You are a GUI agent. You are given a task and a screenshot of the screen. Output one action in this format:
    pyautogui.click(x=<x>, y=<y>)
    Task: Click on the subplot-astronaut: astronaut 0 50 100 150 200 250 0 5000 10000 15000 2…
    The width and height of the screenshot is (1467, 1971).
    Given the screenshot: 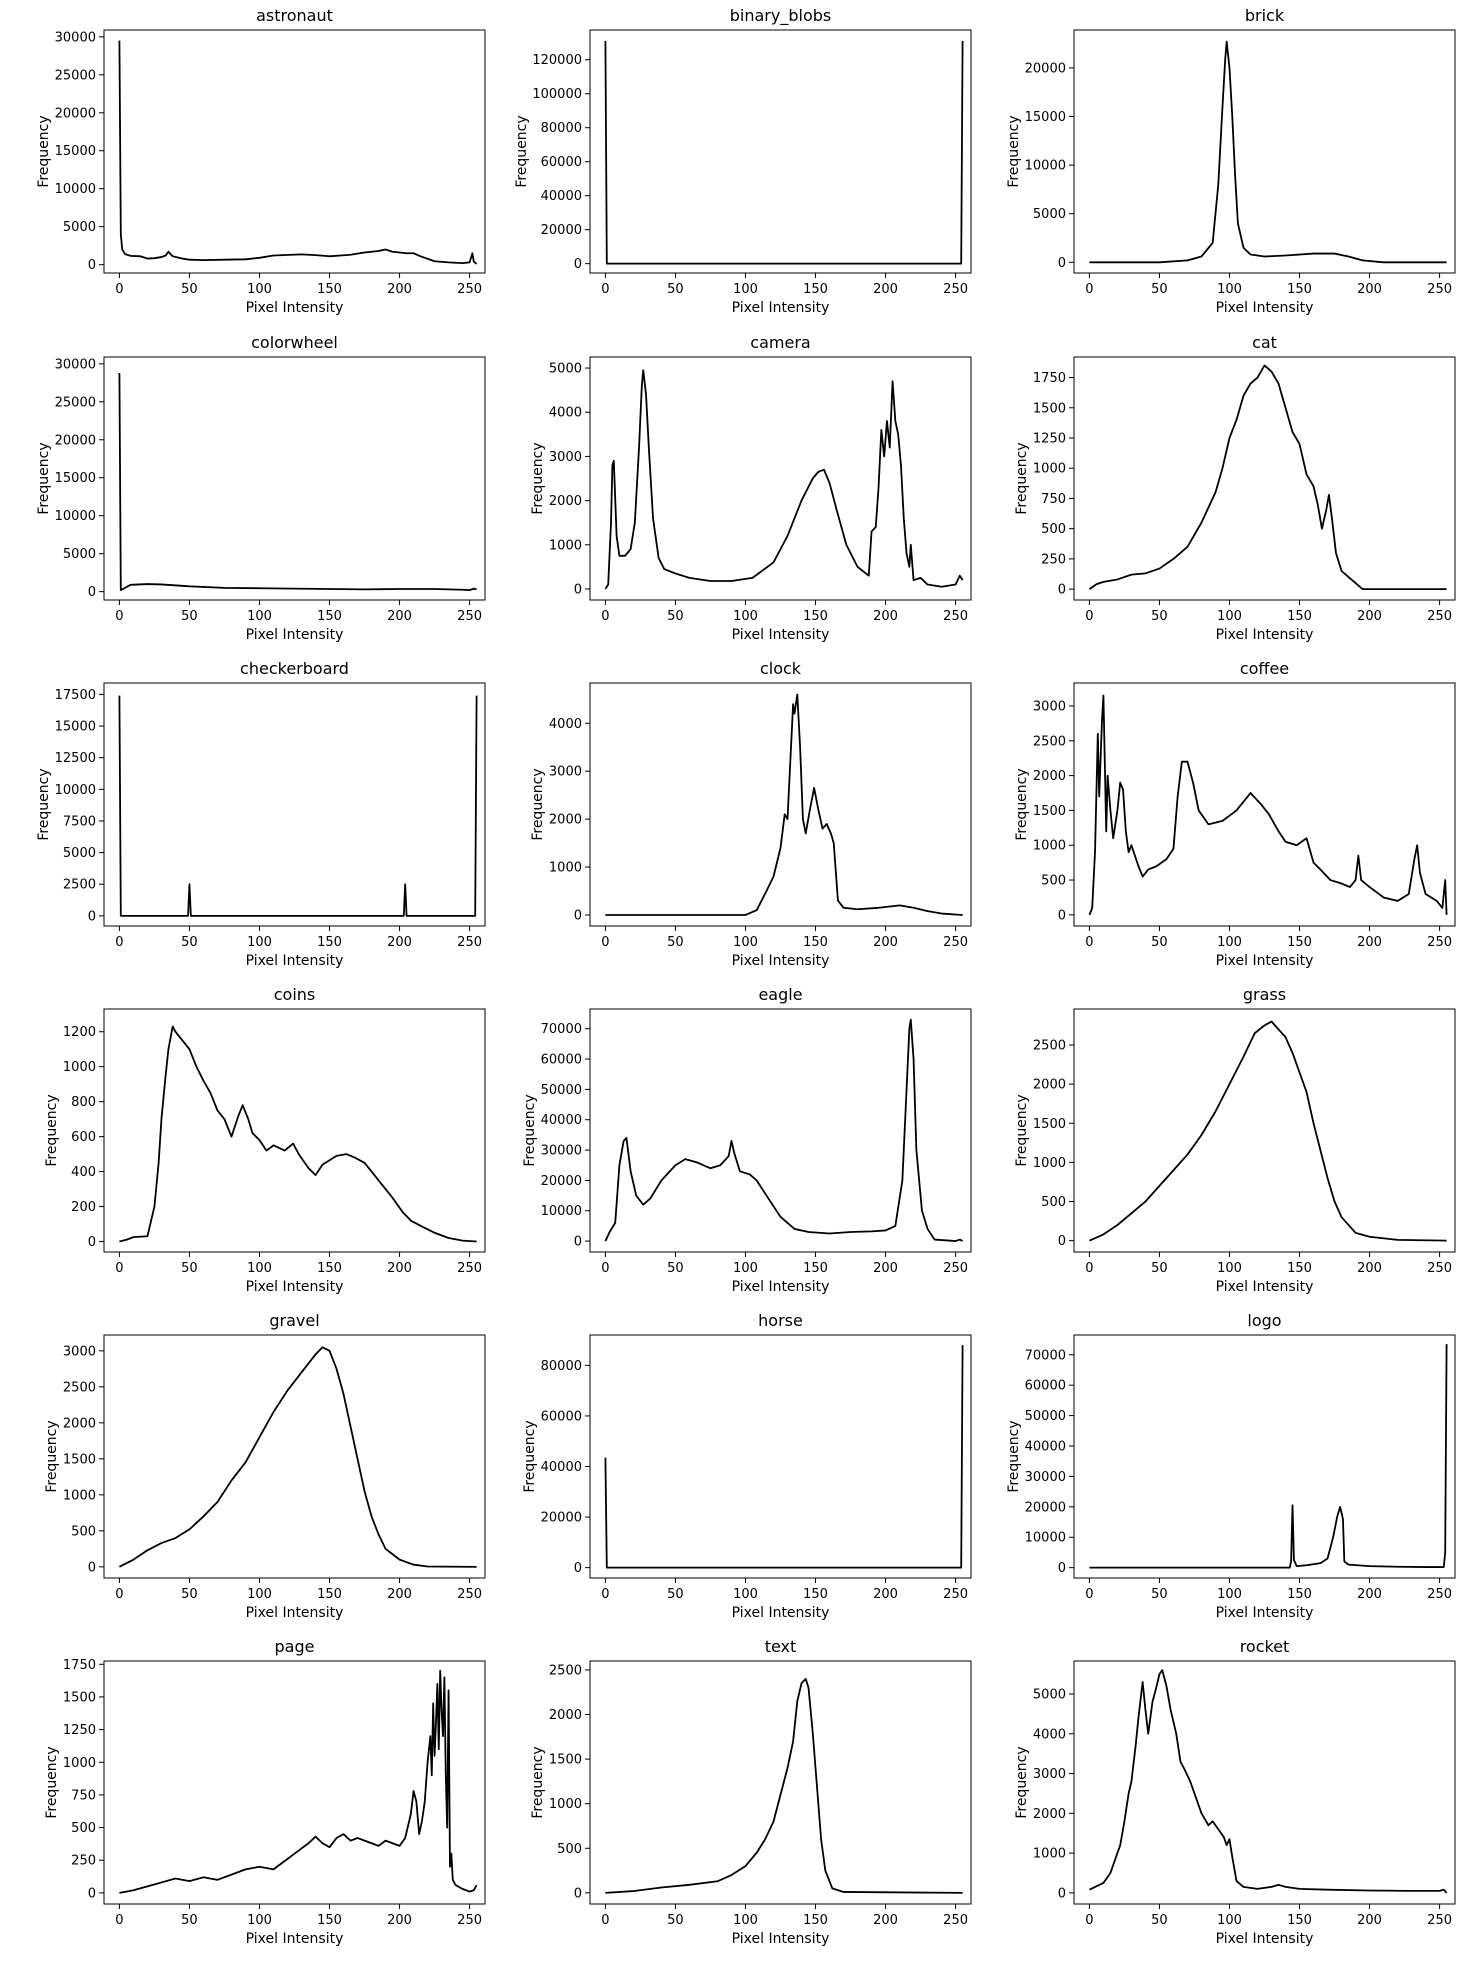 What is the action you would take?
    pyautogui.click(x=261, y=161)
    